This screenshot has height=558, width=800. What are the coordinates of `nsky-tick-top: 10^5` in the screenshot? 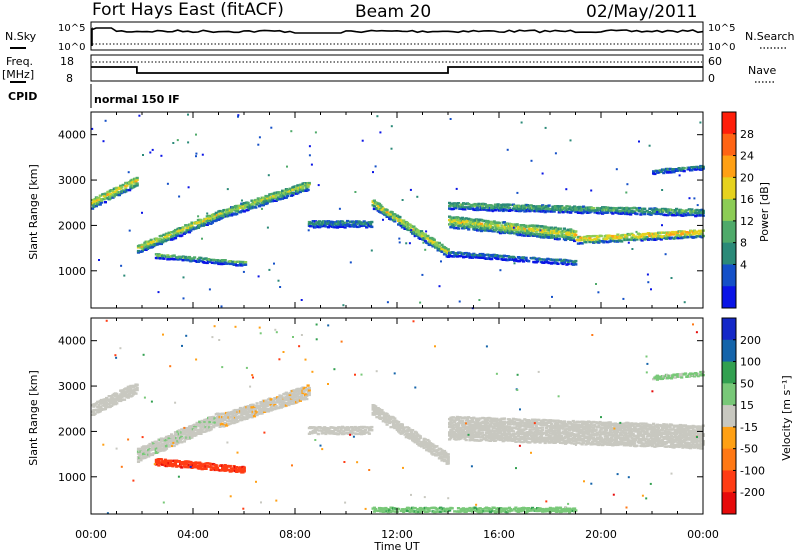 It's located at (71, 28).